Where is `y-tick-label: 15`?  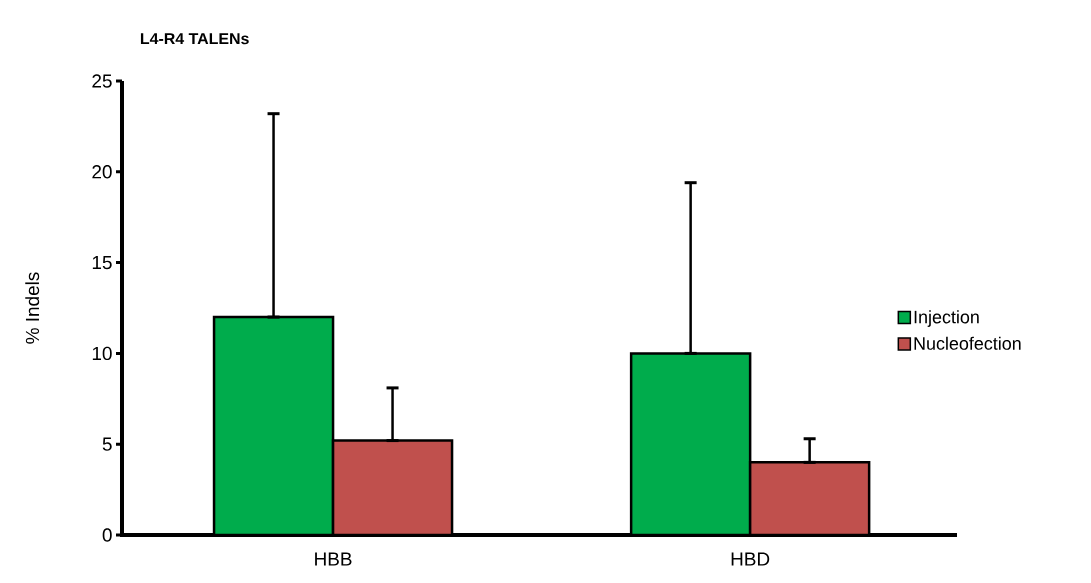 y-tick-label: 15 is located at coordinates (102, 263).